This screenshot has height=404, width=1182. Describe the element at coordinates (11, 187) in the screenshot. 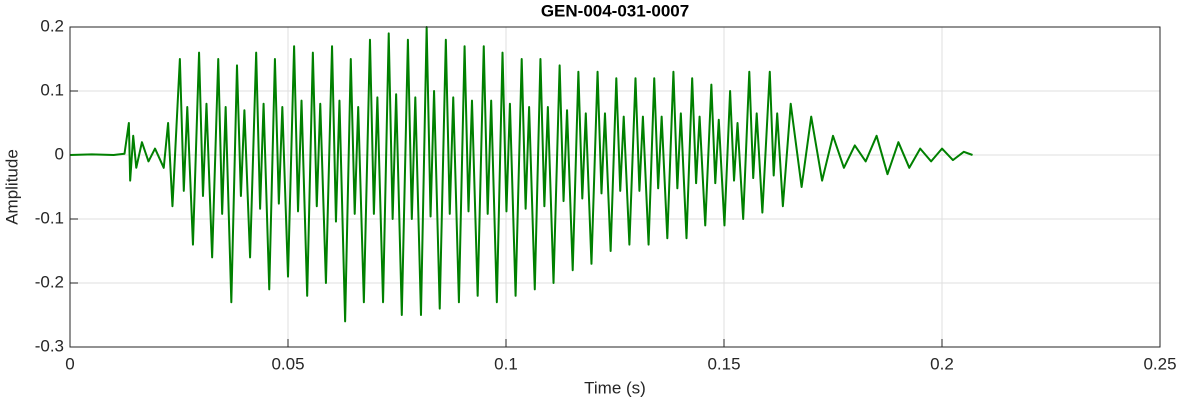

I see `y-axis-label: Amplitude` at that location.